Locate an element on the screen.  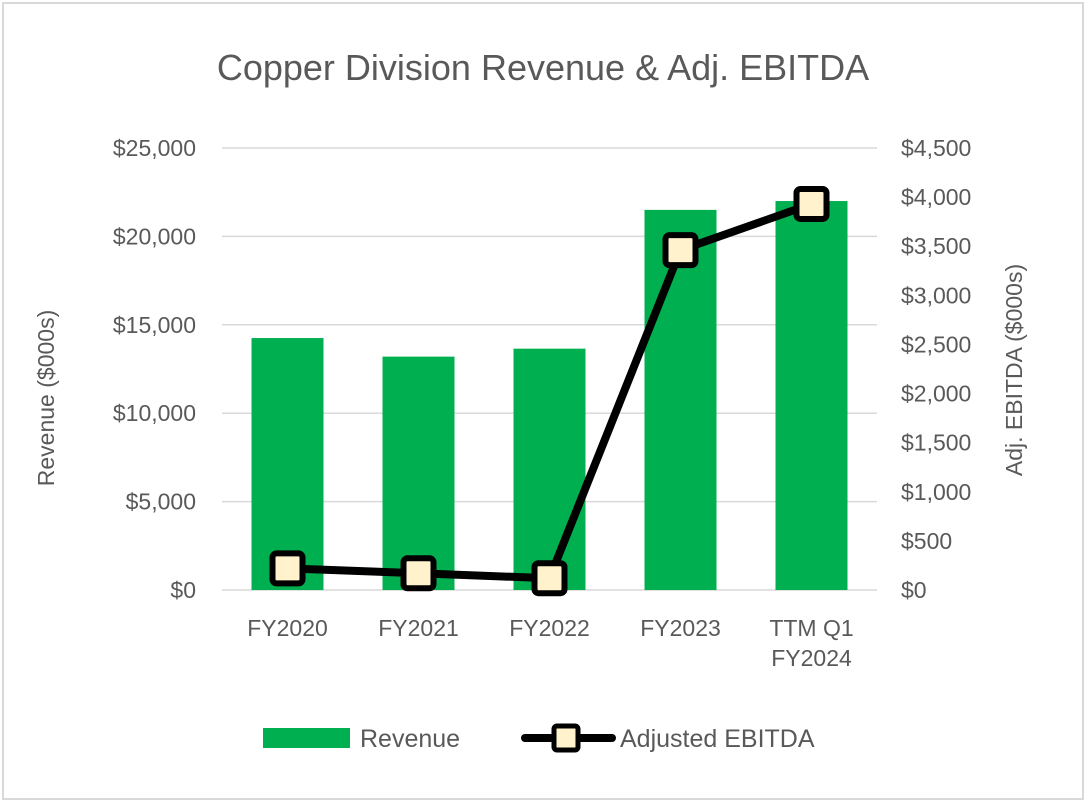
left-tick-label: $20,000 is located at coordinates (154, 236).